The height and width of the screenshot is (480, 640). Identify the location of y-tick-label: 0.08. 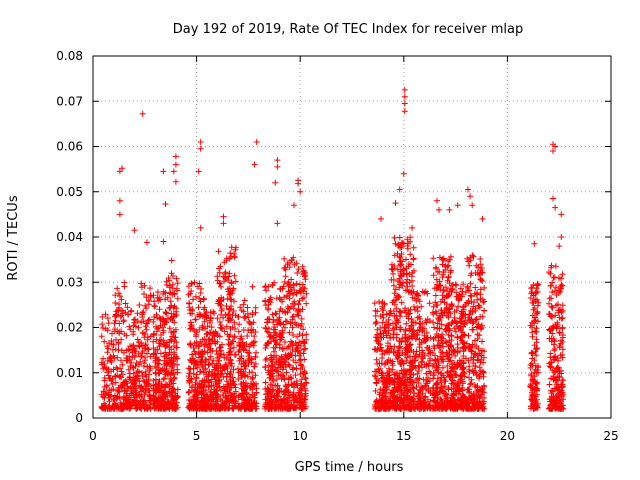
(69, 56).